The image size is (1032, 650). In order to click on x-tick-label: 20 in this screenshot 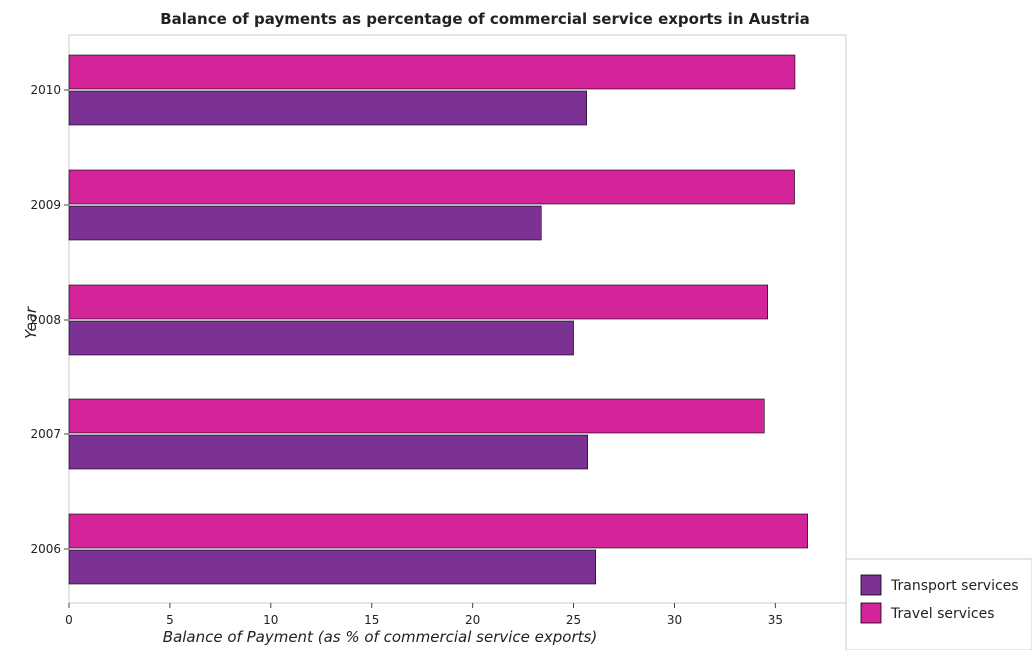, I will do `click(472, 620)`.